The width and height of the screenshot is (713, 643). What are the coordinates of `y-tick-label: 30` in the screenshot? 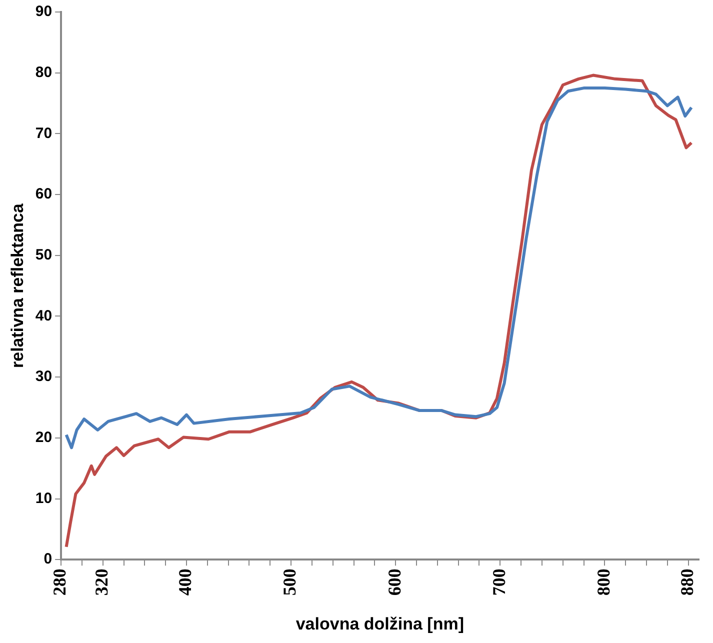 It's located at (43, 377).